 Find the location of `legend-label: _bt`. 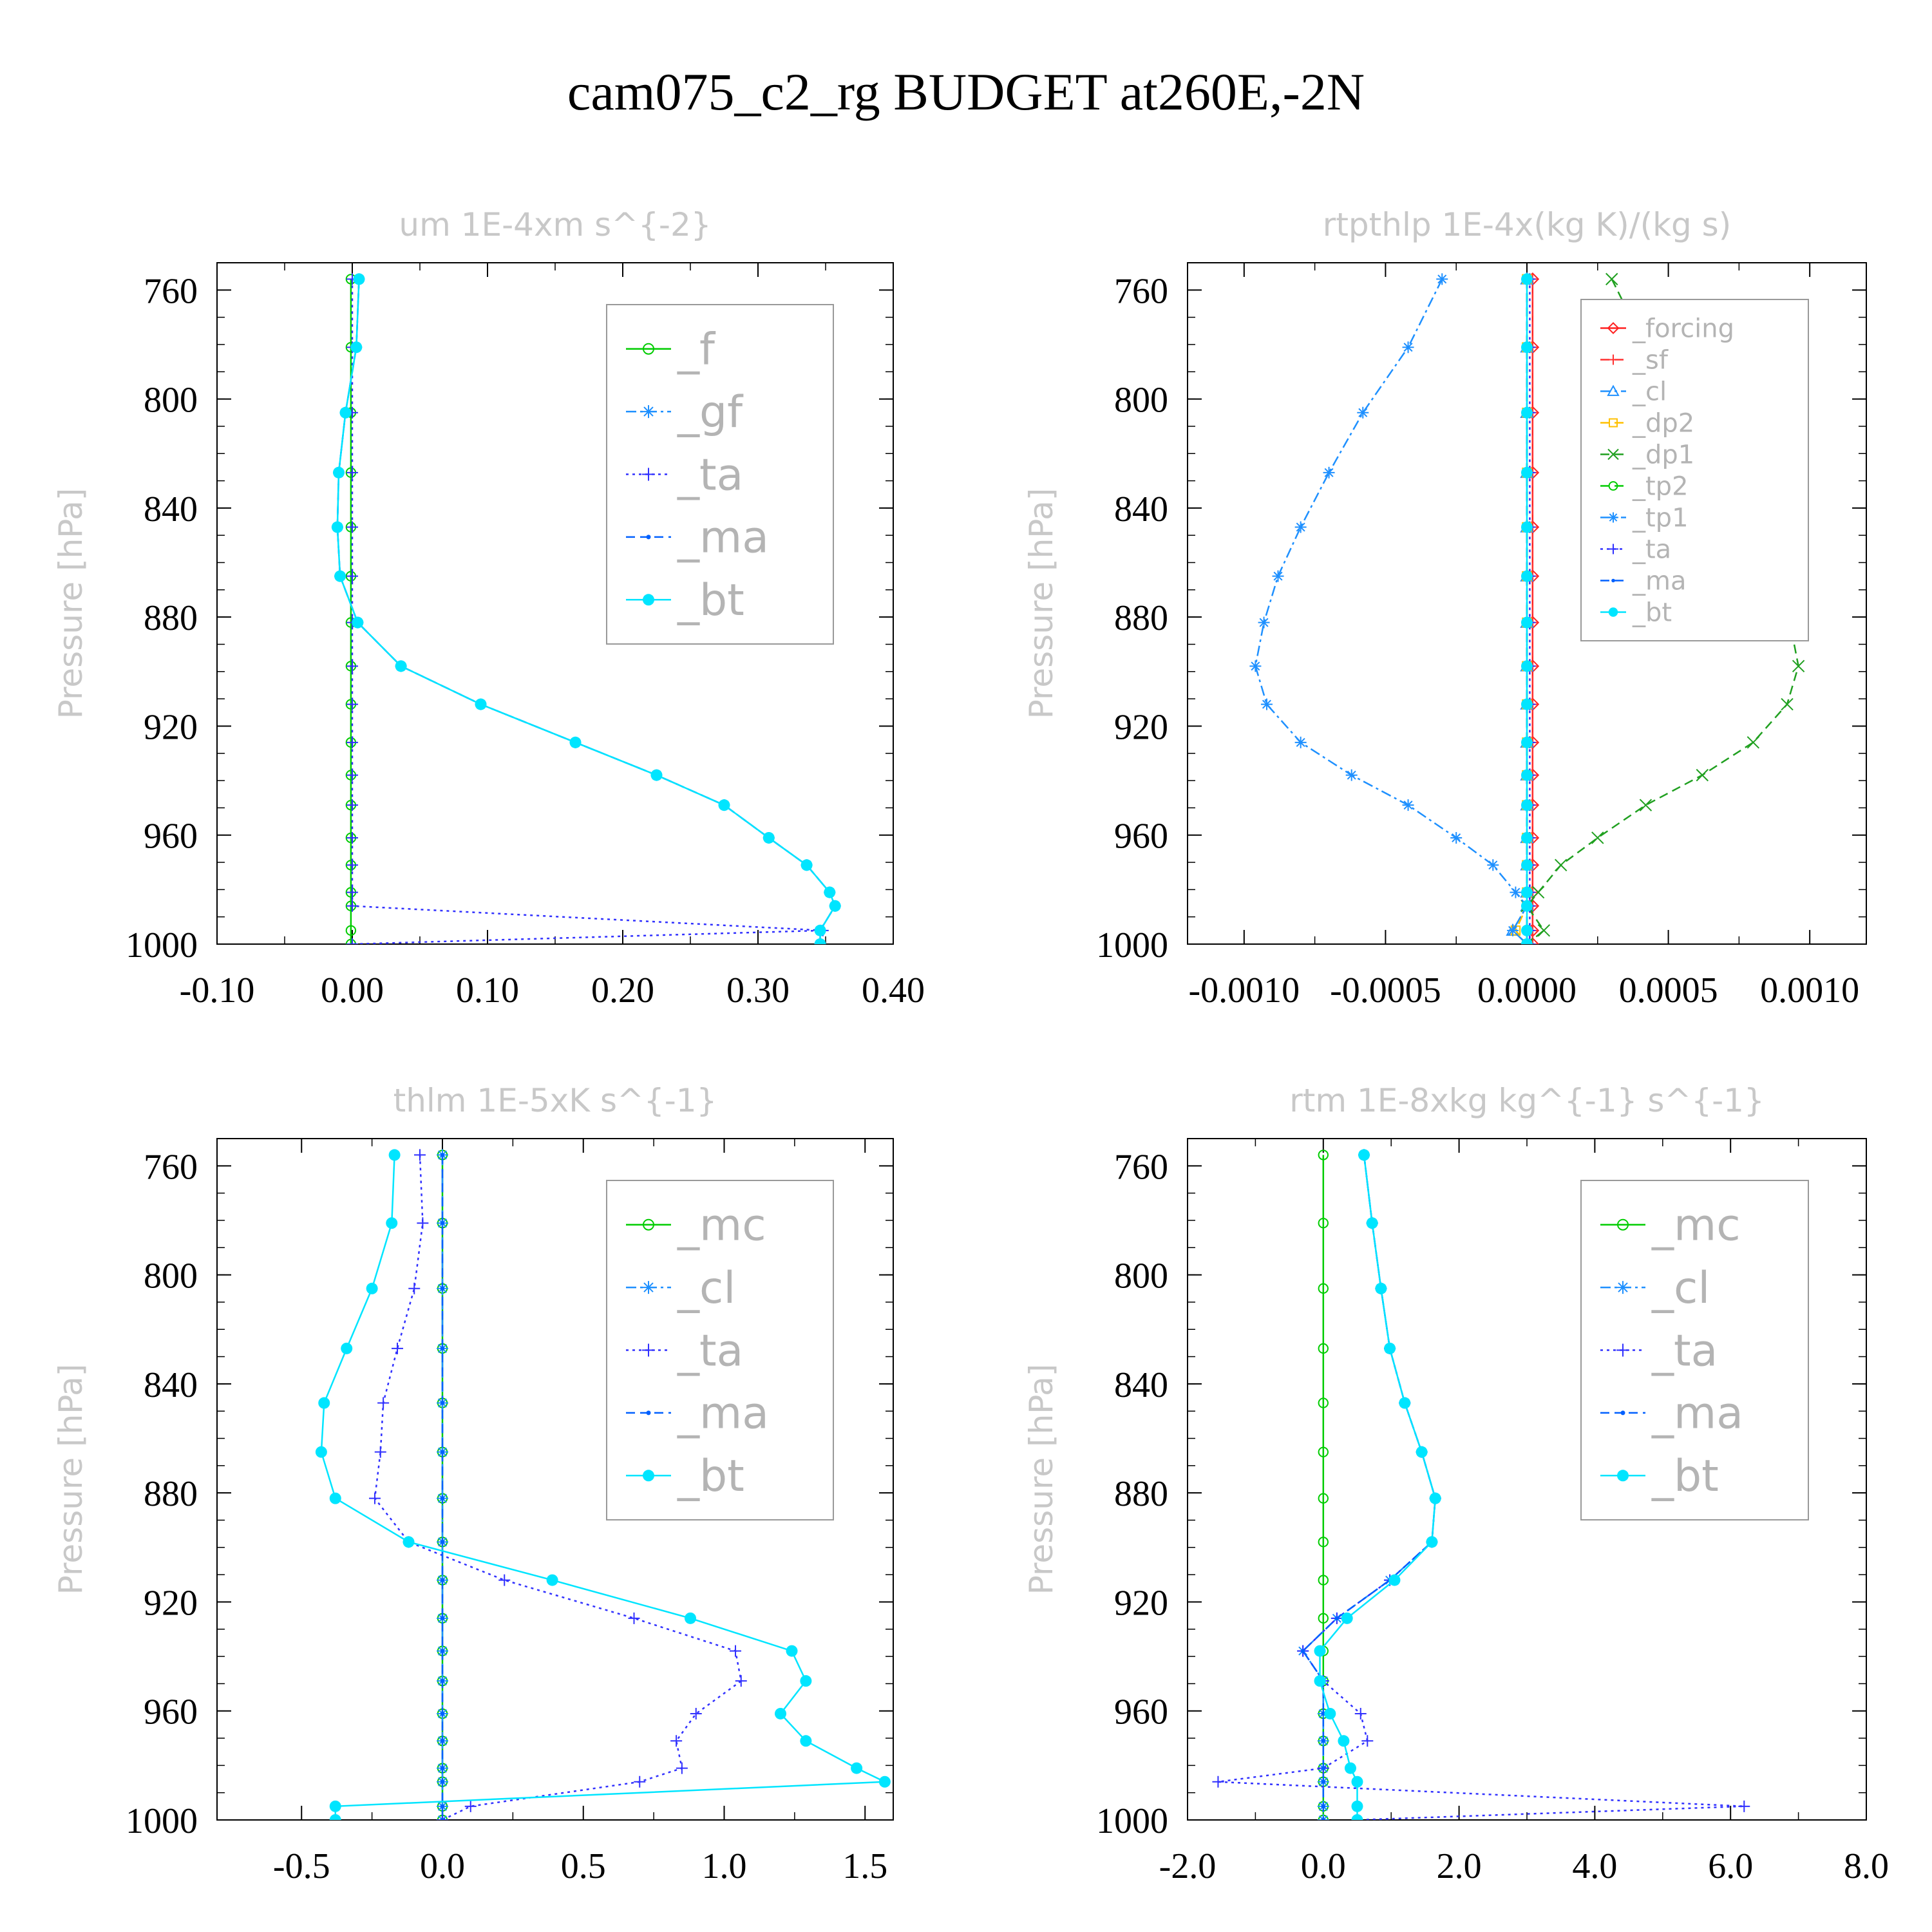

legend-label: _bt is located at coordinates (1652, 613).